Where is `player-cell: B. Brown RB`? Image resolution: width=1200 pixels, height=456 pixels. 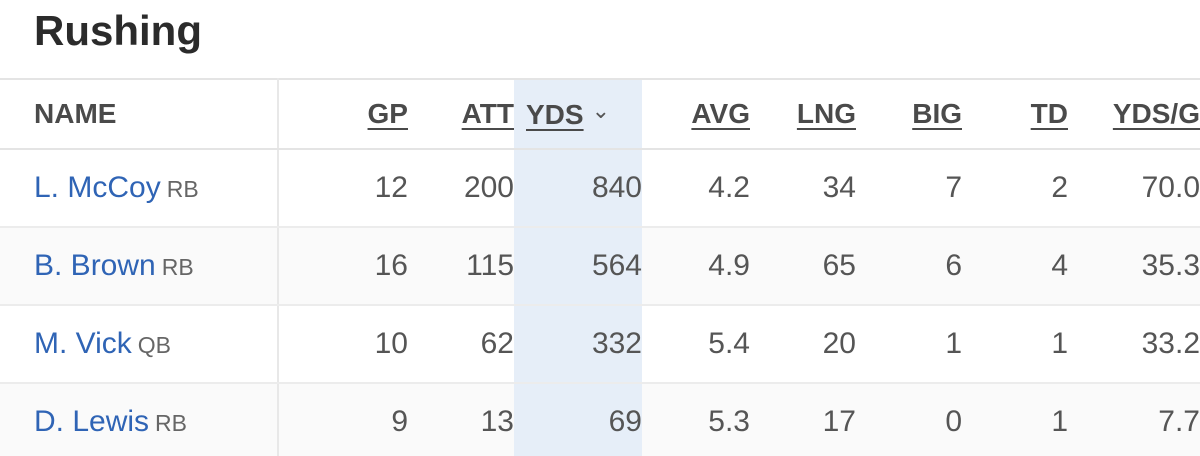 player-cell: B. Brown RB is located at coordinates (139, 266).